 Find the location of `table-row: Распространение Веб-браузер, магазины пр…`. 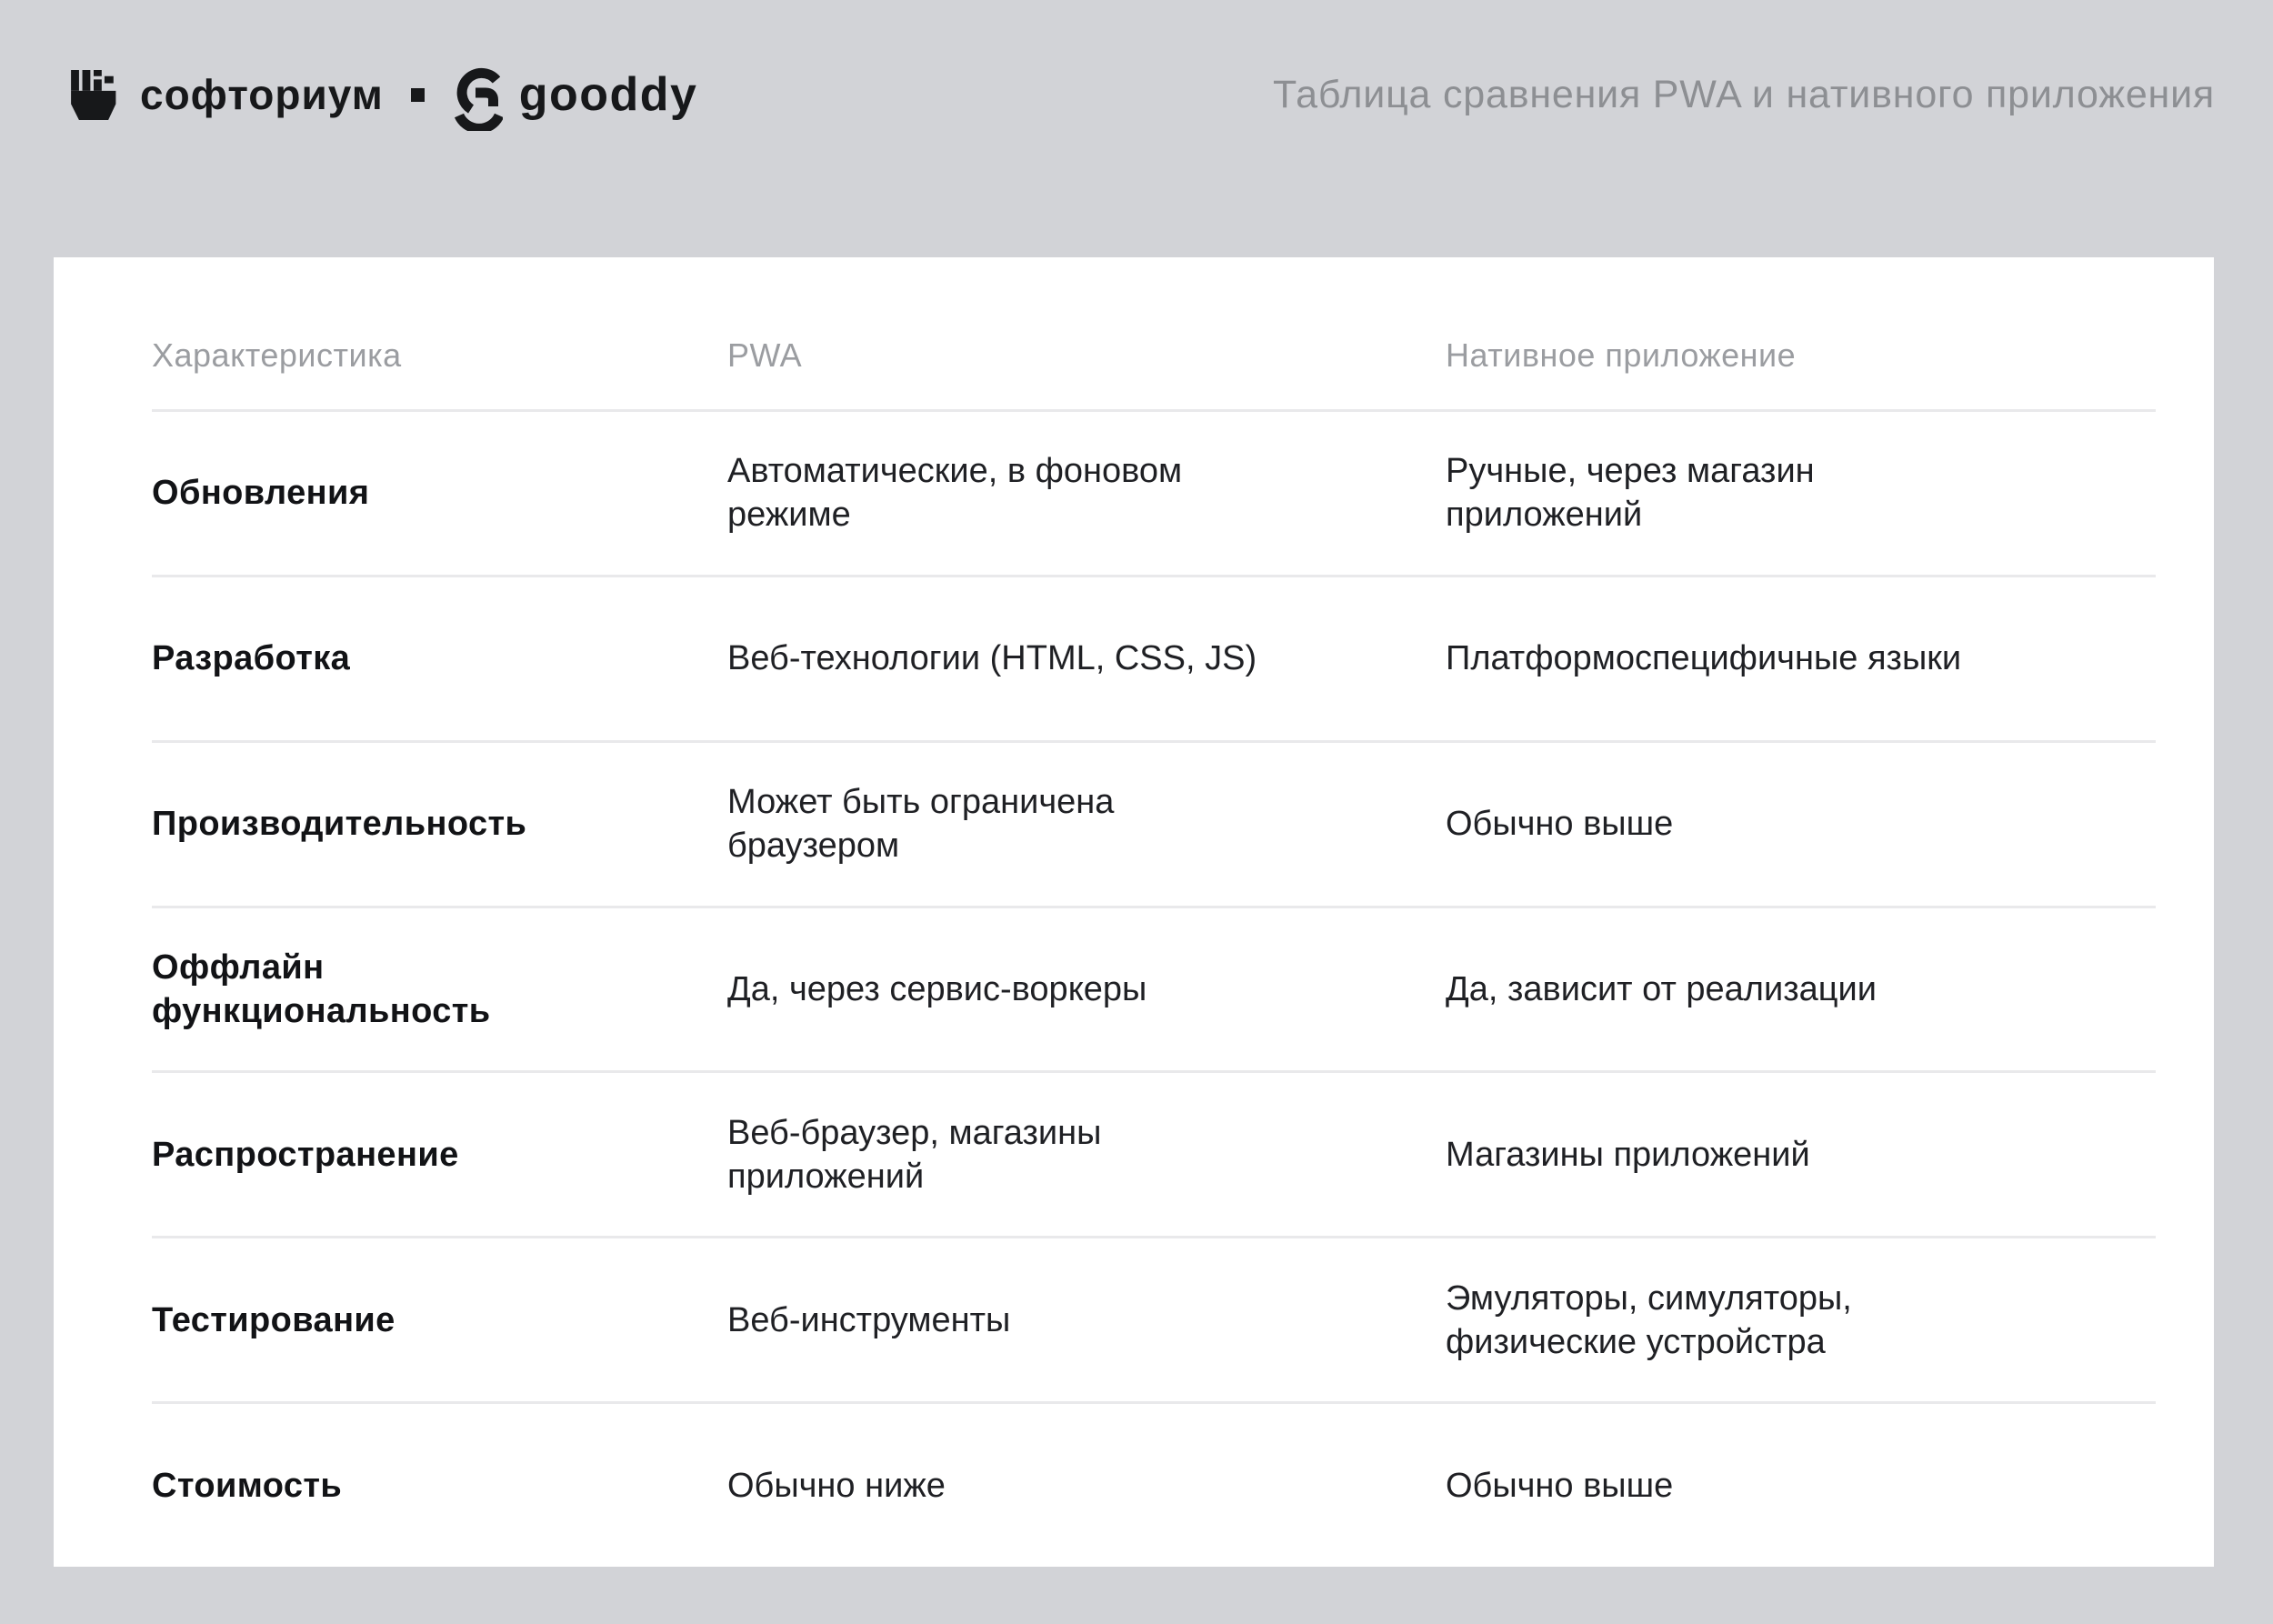

table-row: Распространение Веб-браузер, магазины пр… is located at coordinates (1154, 1153).